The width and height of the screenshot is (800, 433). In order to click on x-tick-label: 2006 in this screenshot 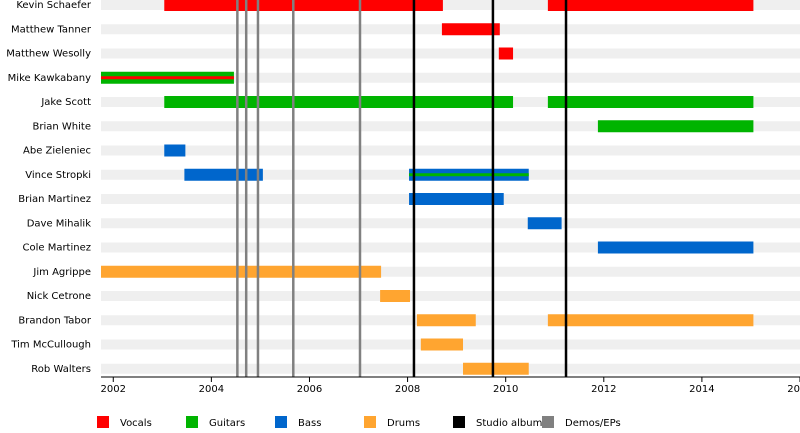, I will do `click(309, 389)`.